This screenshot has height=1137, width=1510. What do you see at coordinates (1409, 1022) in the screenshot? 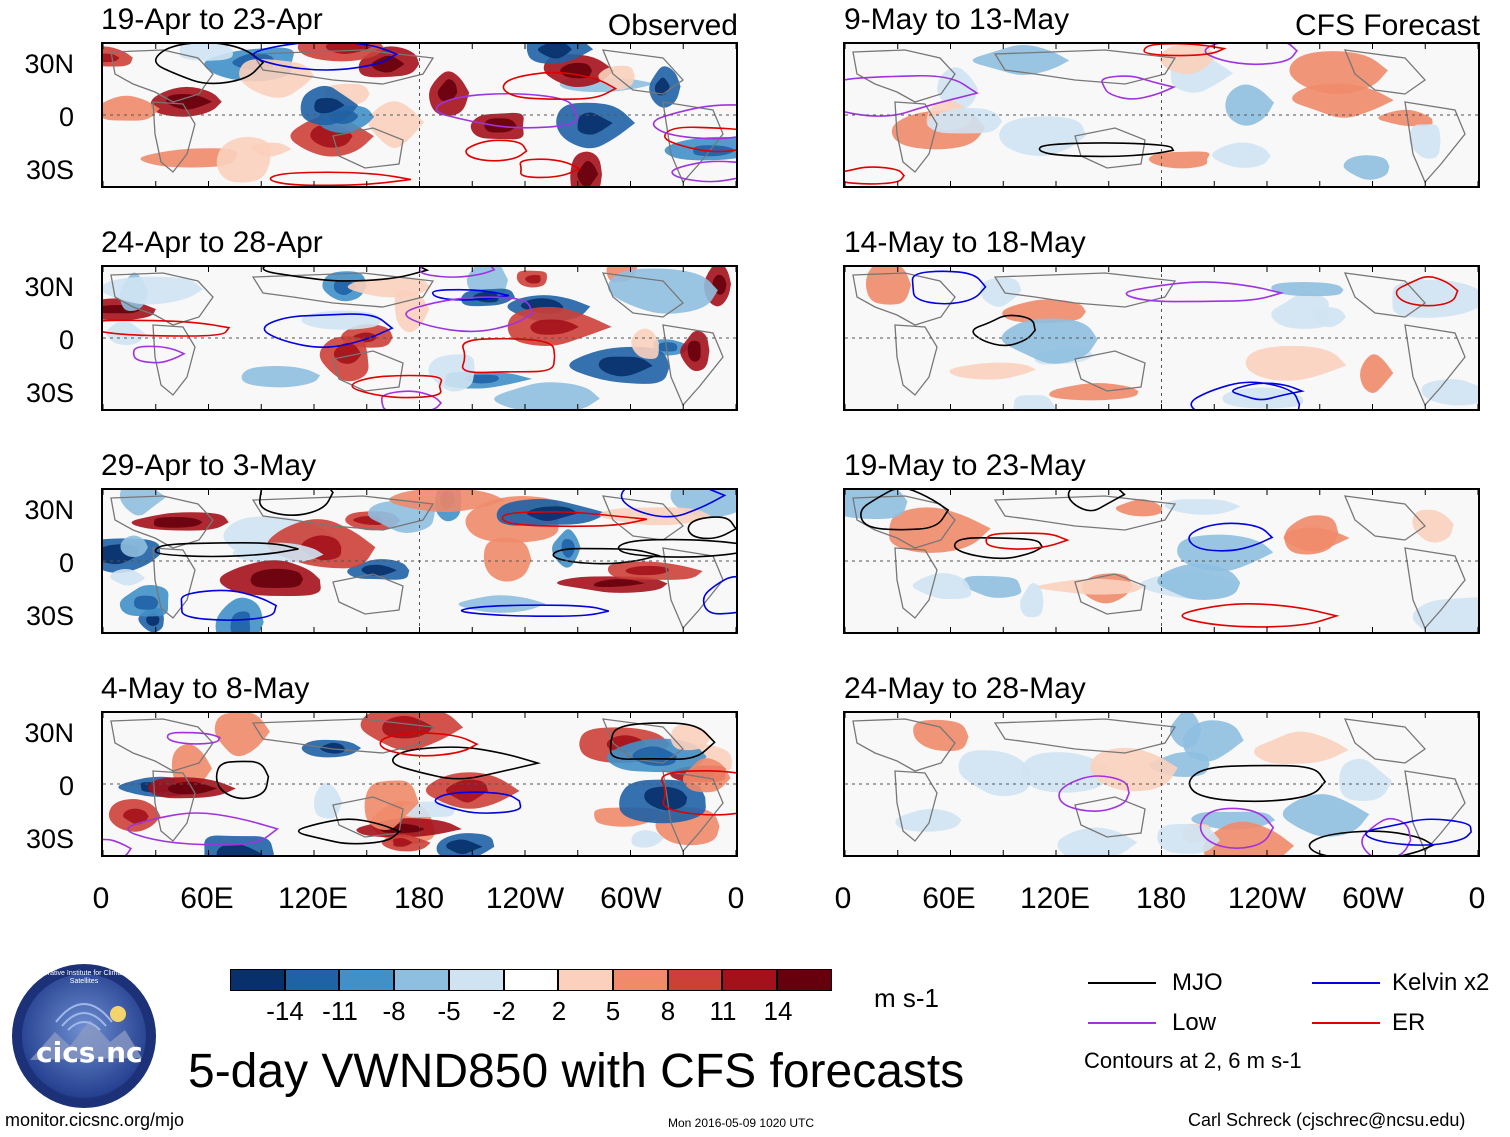
I see `legend-label-er: ER` at bounding box center [1409, 1022].